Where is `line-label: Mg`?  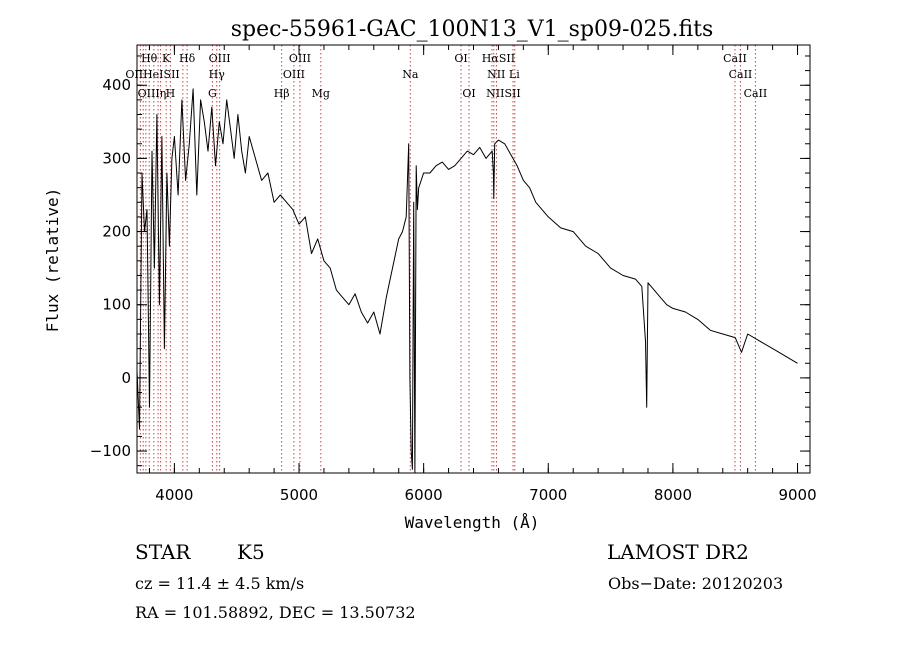 line-label: Mg is located at coordinates (321, 93).